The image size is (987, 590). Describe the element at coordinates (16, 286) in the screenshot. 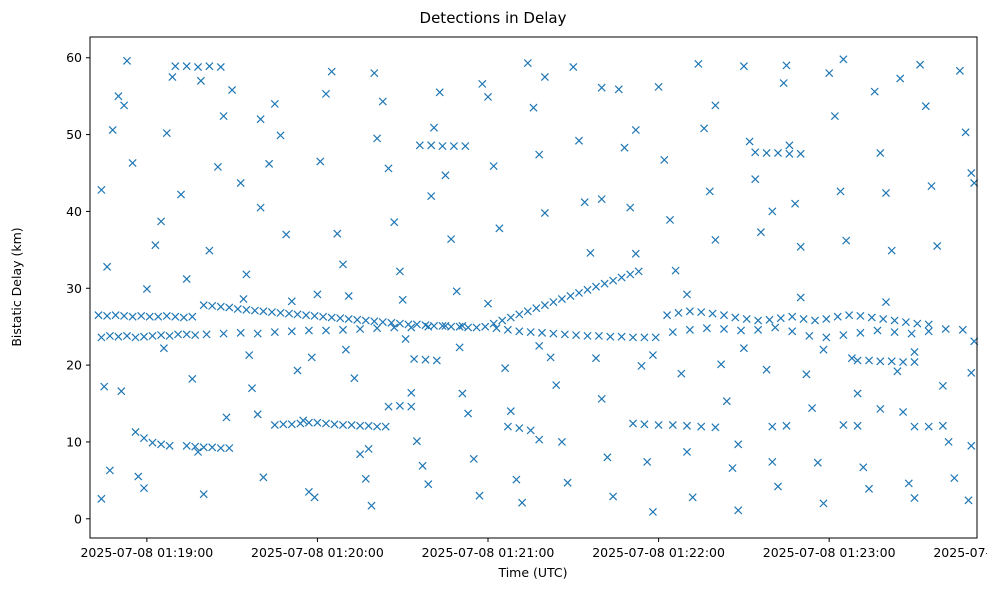

I see `y-axis-label: Bistatic Delay (km)` at that location.